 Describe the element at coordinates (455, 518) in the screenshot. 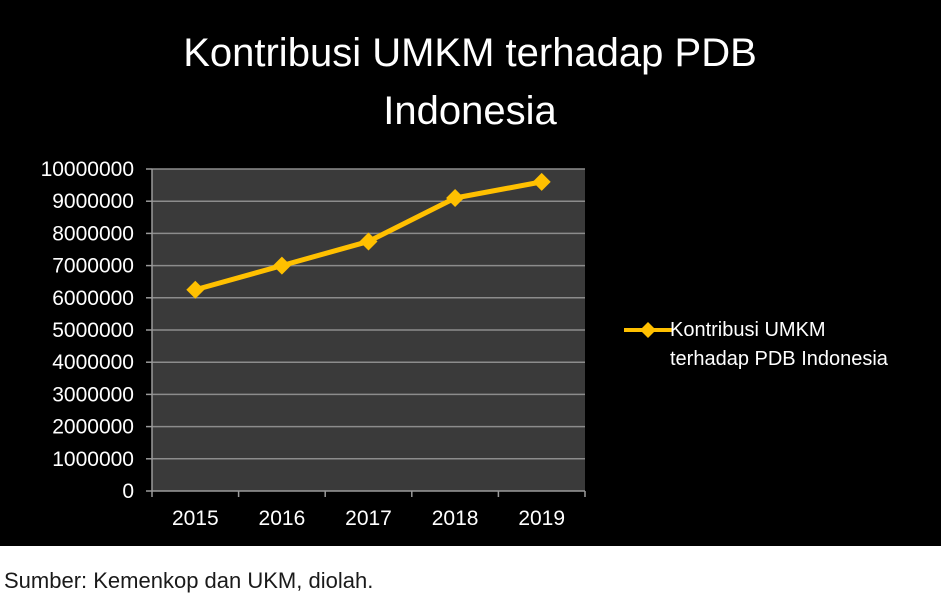

I see `x-tick-label: 2018` at that location.